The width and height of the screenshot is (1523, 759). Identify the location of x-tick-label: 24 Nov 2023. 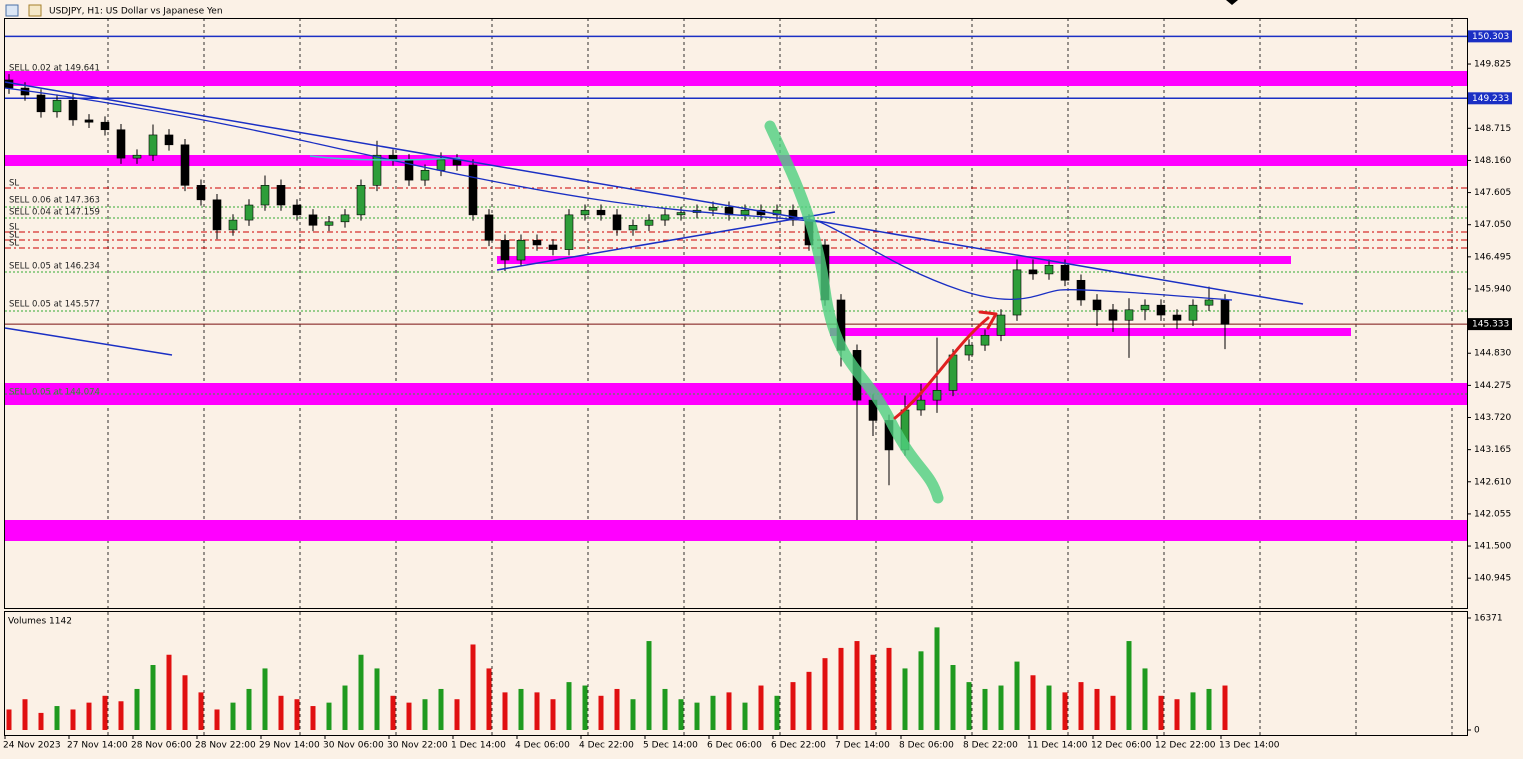
(32, 746).